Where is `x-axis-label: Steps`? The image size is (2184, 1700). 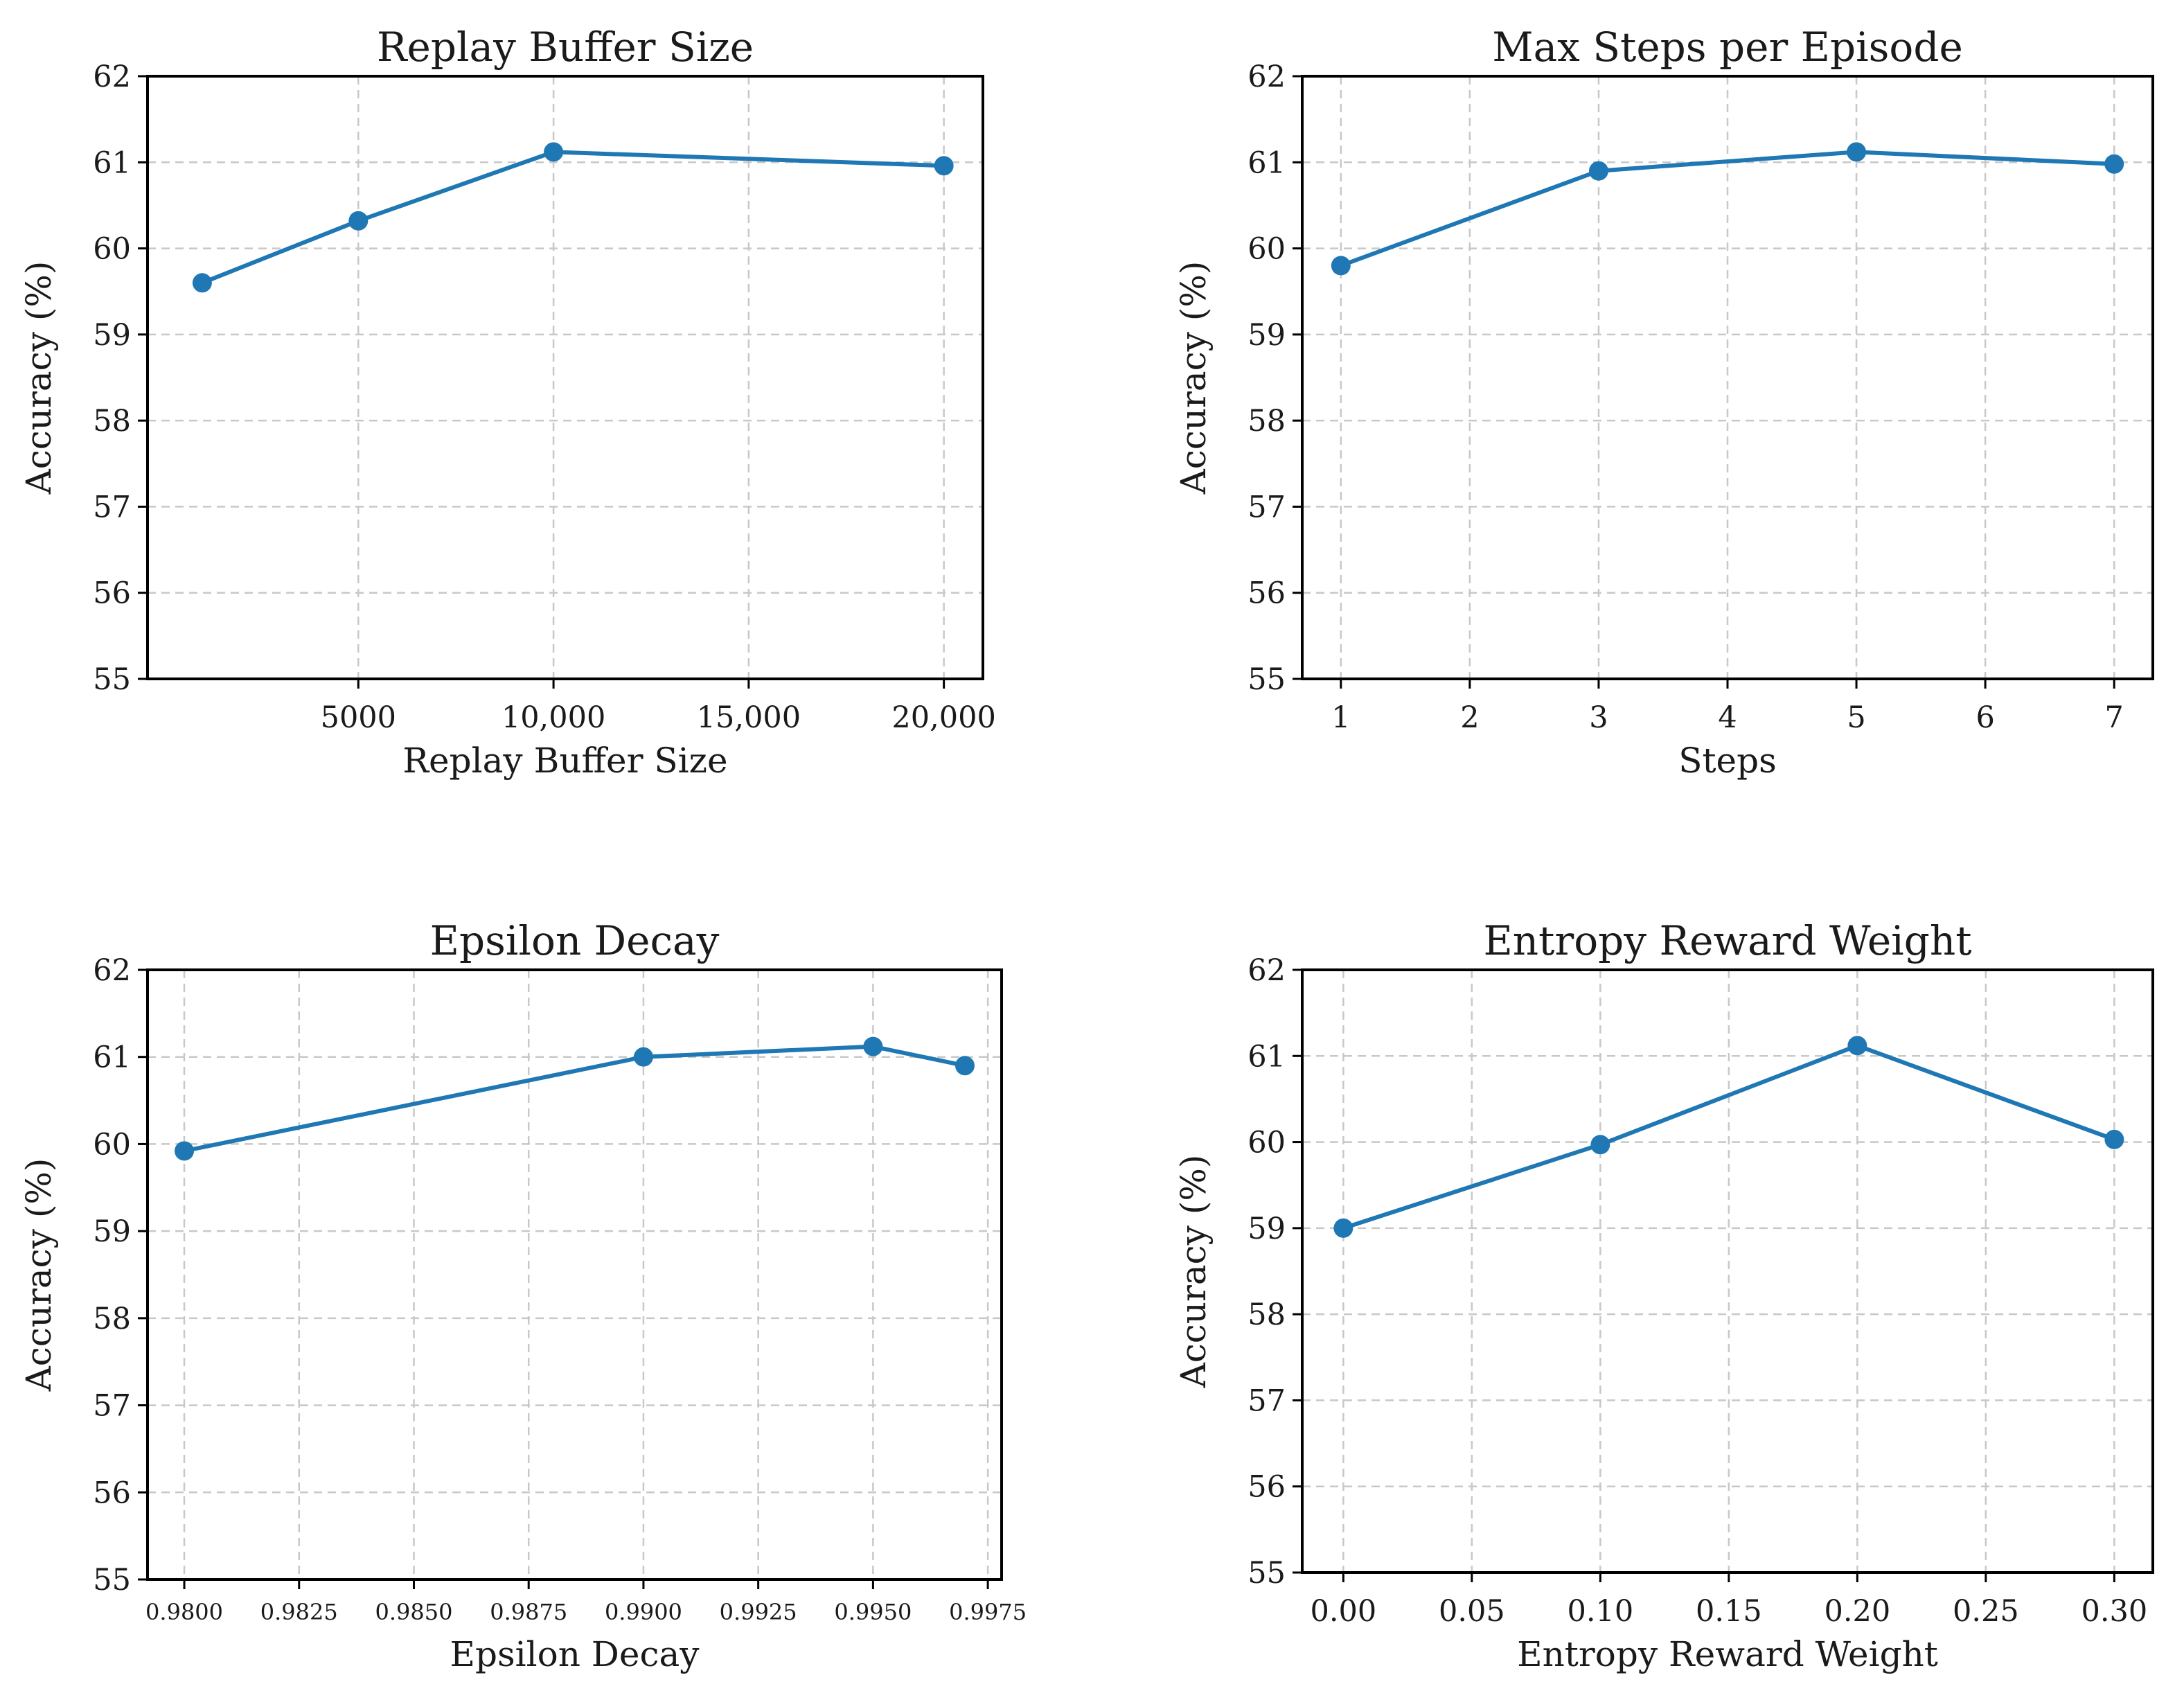
x-axis-label: Steps is located at coordinates (1727, 761).